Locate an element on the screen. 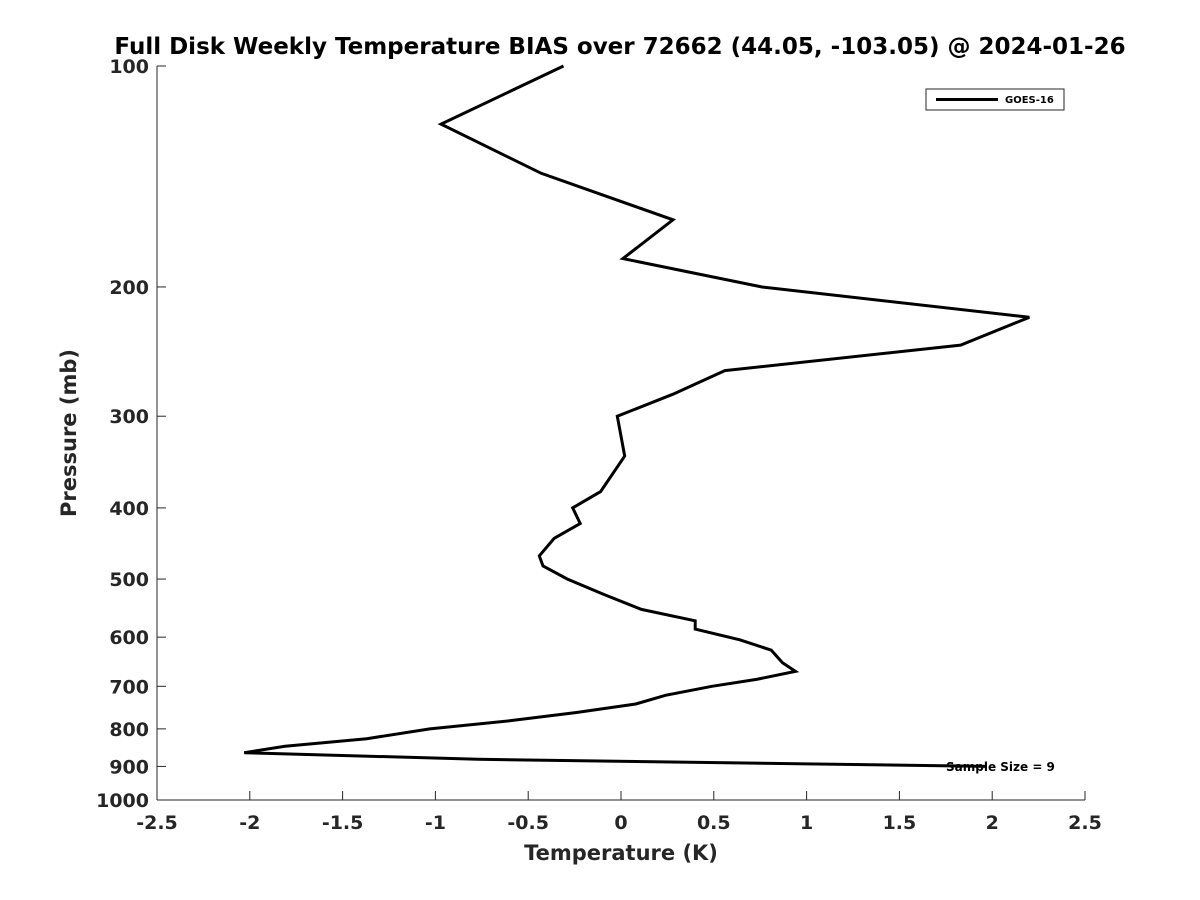 The height and width of the screenshot is (900, 1200). y-axis-label: Pressure (mb) is located at coordinates (69, 433).